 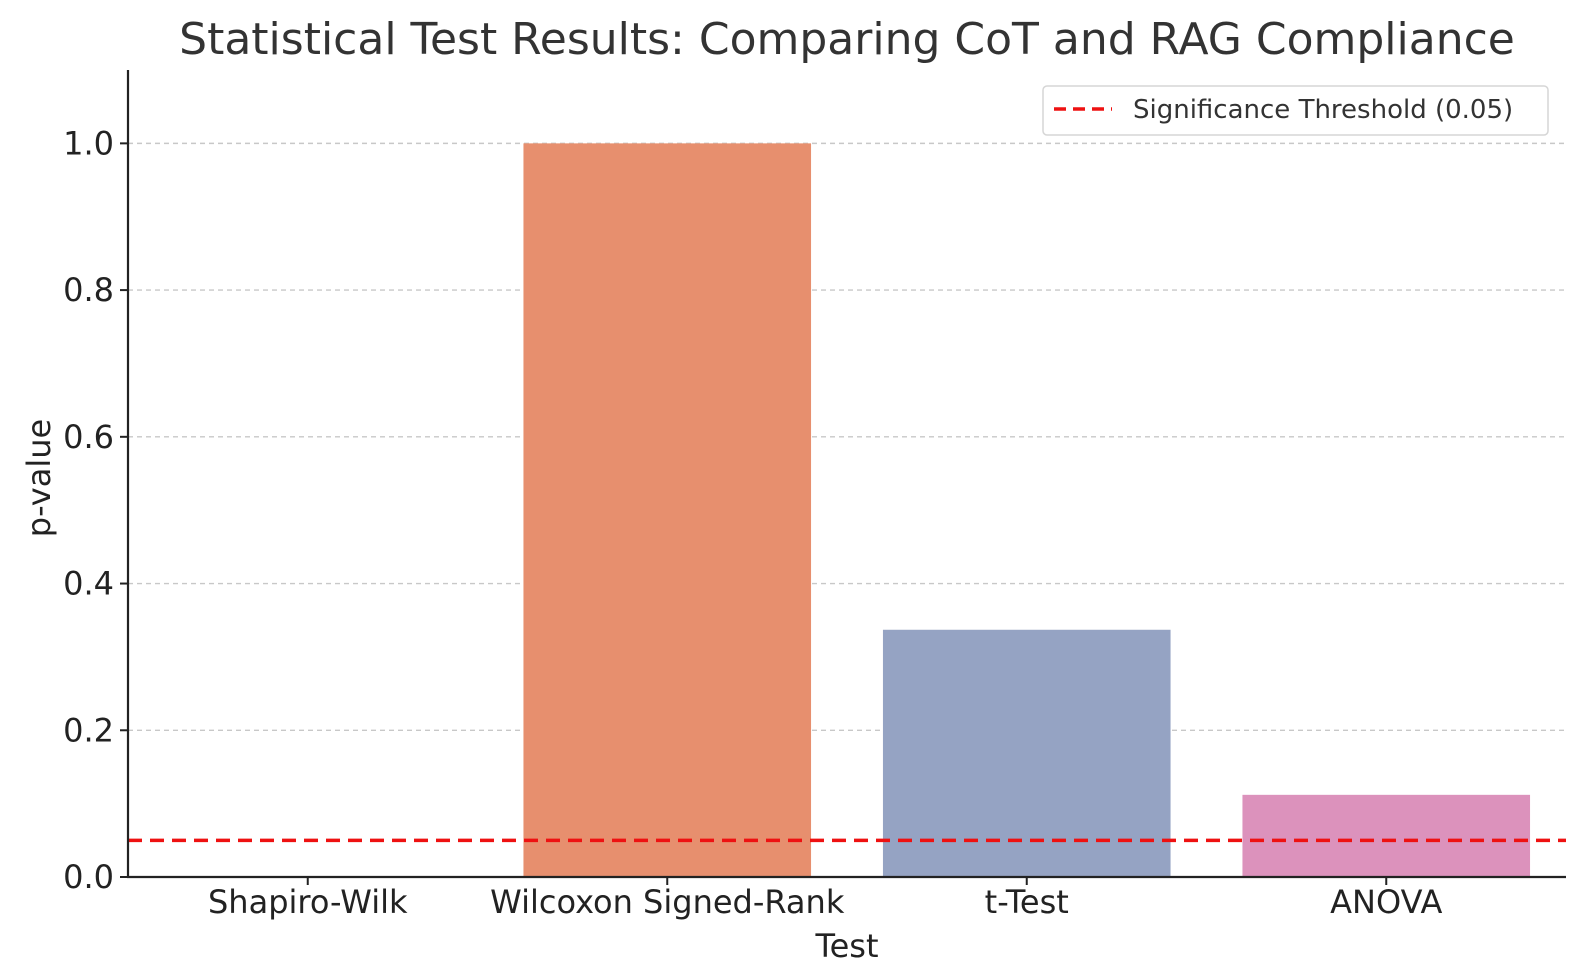 What do you see at coordinates (846, 946) in the screenshot?
I see `x-axis-label: Test` at bounding box center [846, 946].